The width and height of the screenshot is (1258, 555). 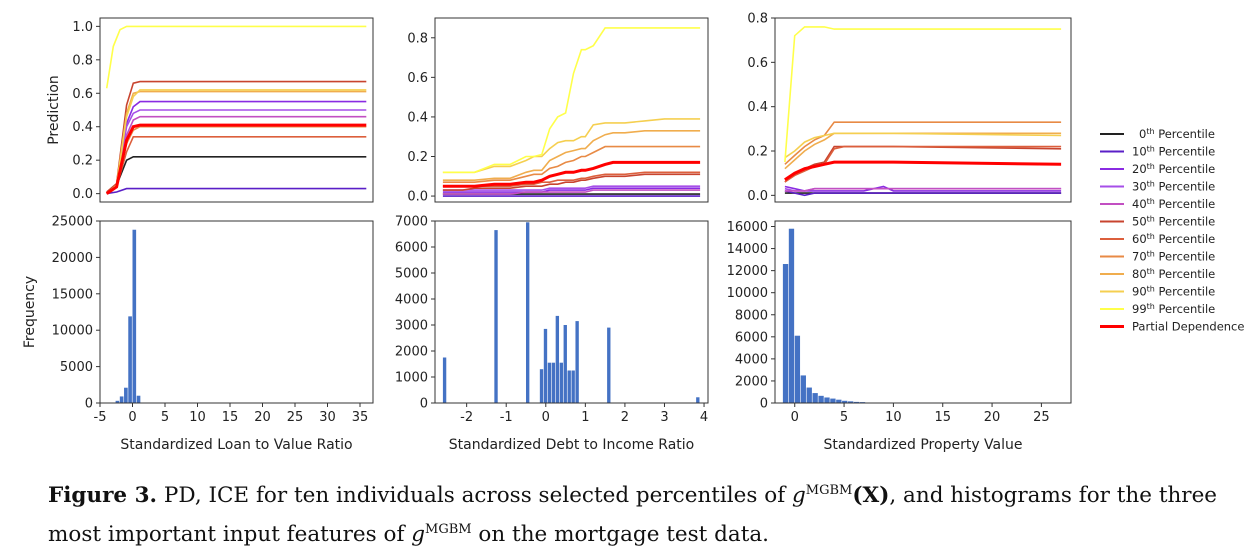 I want to click on legend-number: 90, so click(x=1139, y=292).